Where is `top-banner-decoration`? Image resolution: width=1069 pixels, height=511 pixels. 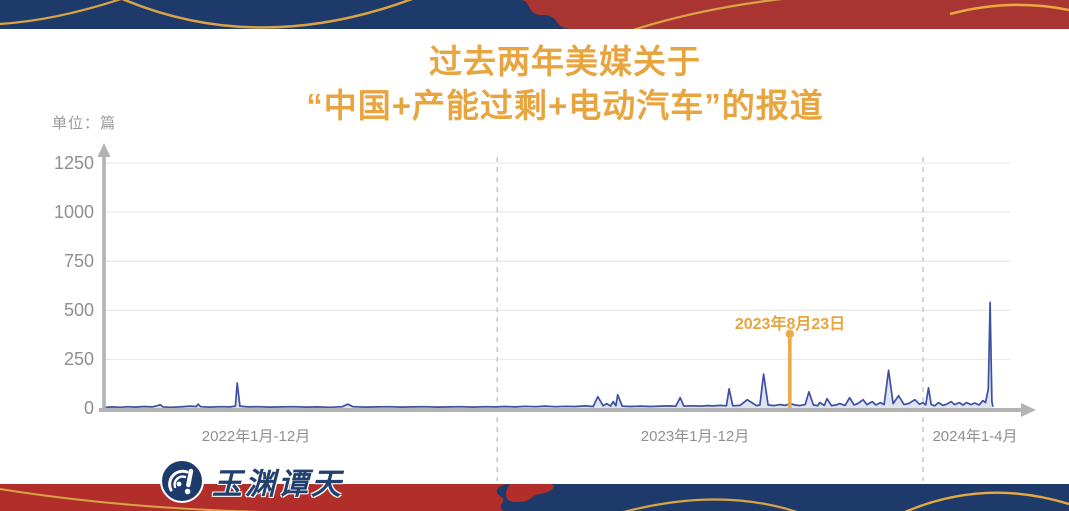
top-banner-decoration is located at coordinates (534, 14).